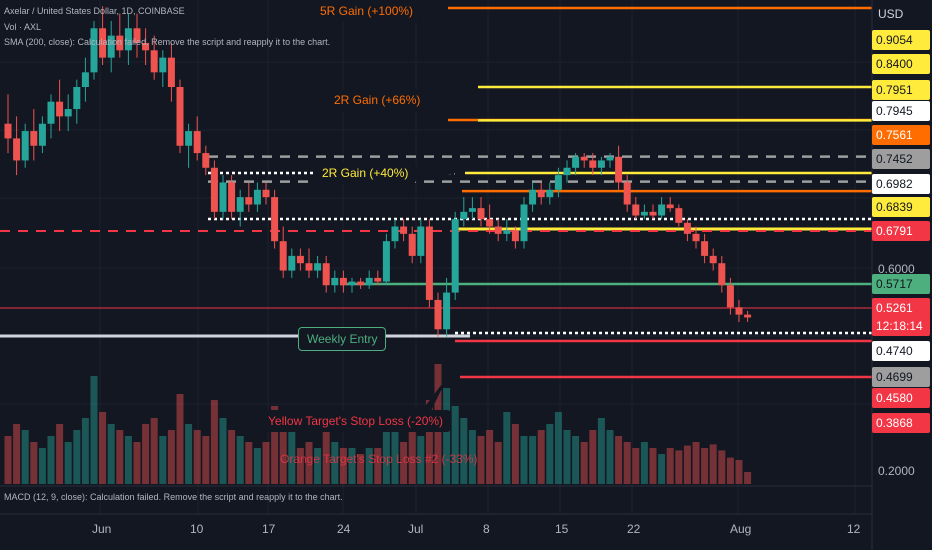 This screenshot has width=932, height=550. Describe the element at coordinates (854, 529) in the screenshot. I see `time-tick: 12` at that location.